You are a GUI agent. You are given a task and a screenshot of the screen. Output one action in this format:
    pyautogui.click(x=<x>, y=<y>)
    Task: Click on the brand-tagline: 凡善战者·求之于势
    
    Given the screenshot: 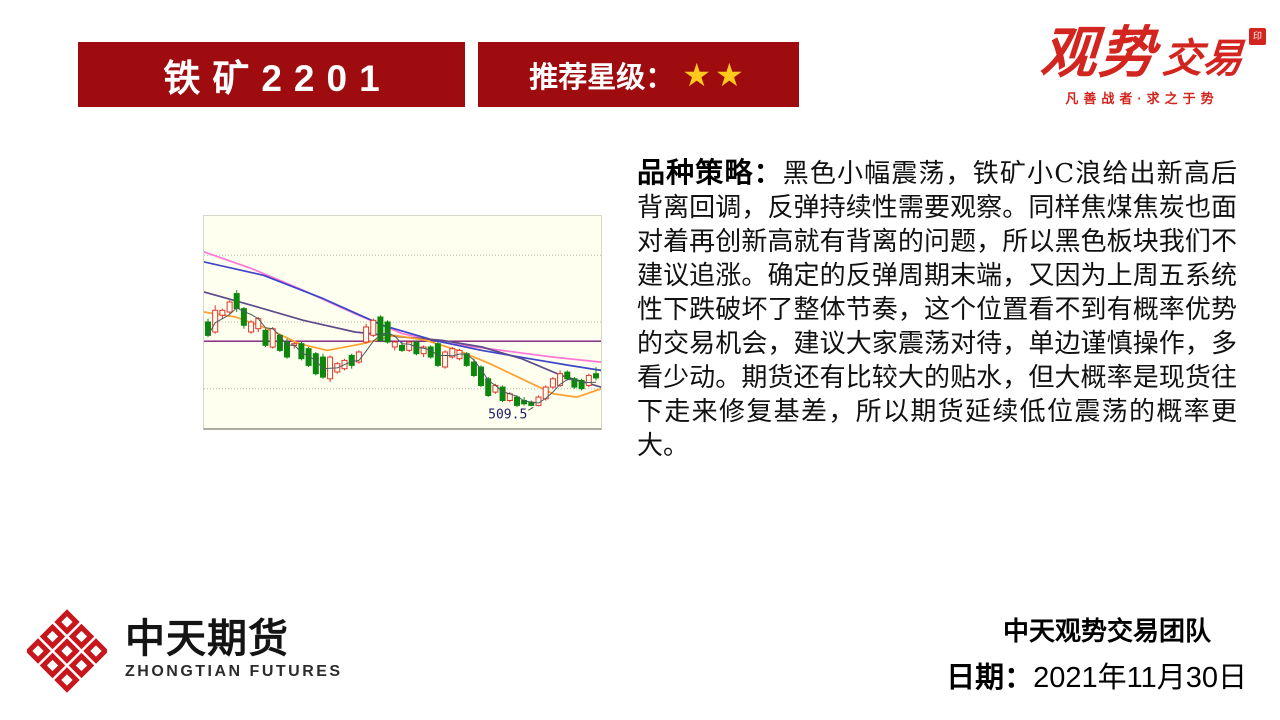 What is the action you would take?
    pyautogui.click(x=1142, y=98)
    